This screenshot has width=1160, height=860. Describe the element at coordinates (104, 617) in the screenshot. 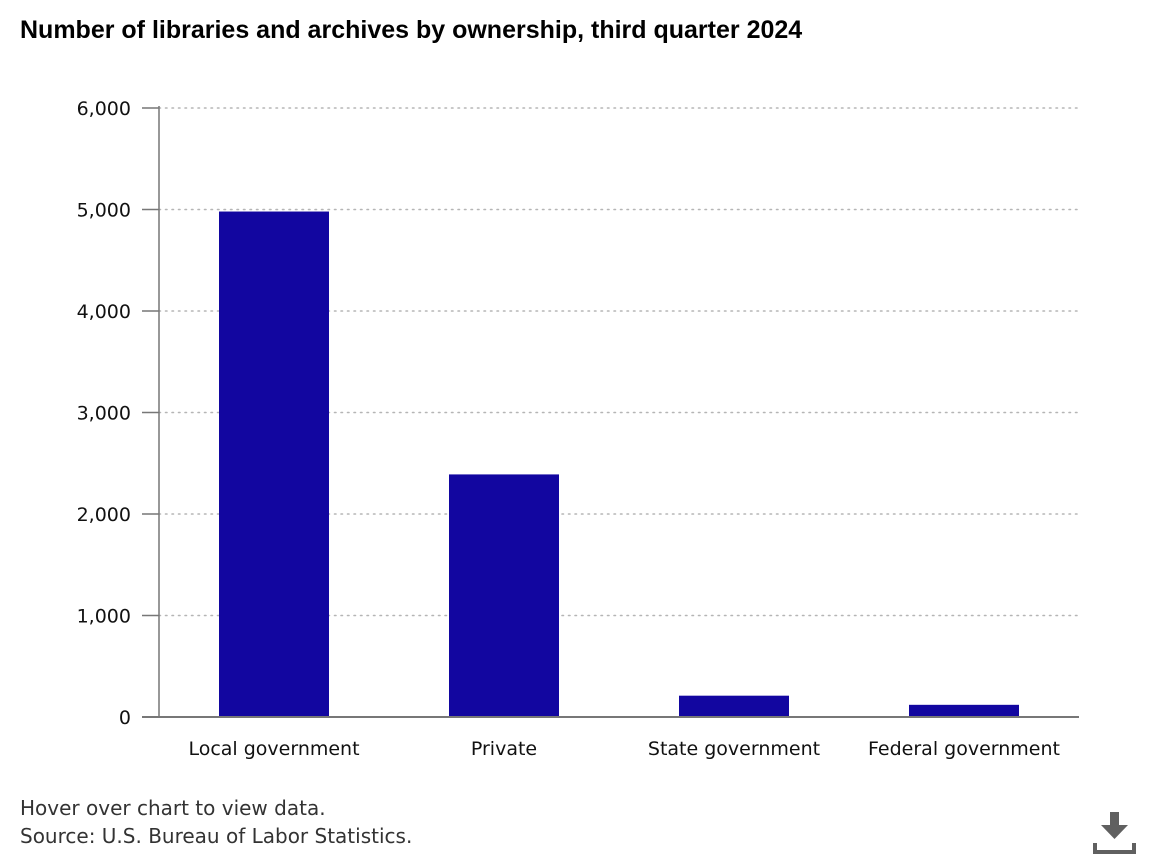

I see `y-tick-label: 1,000` at that location.